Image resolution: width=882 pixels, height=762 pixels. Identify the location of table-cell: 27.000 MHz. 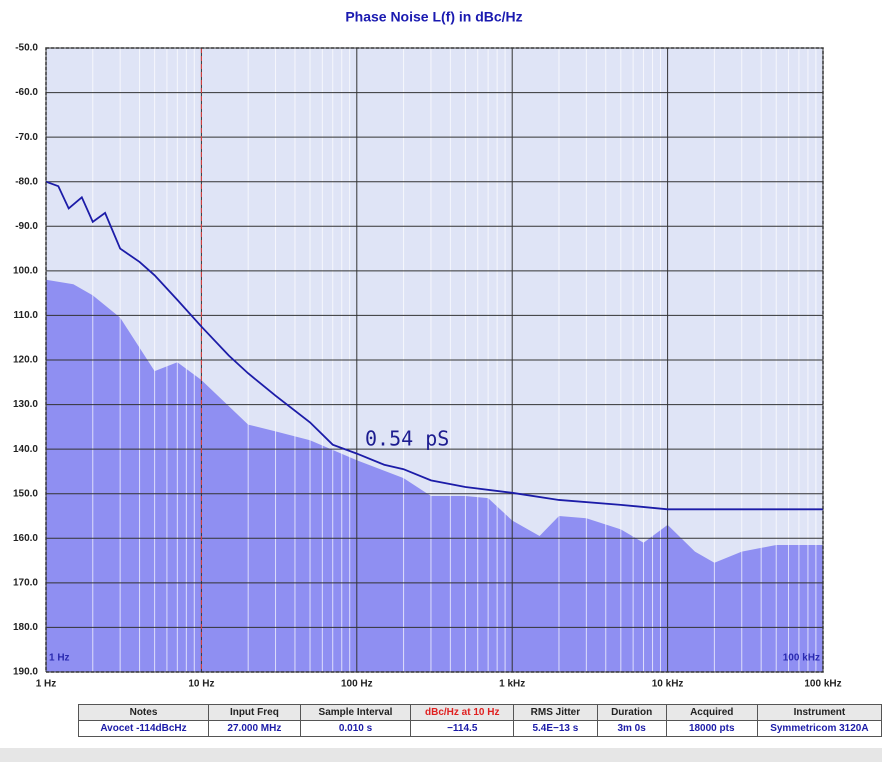
(254, 728).